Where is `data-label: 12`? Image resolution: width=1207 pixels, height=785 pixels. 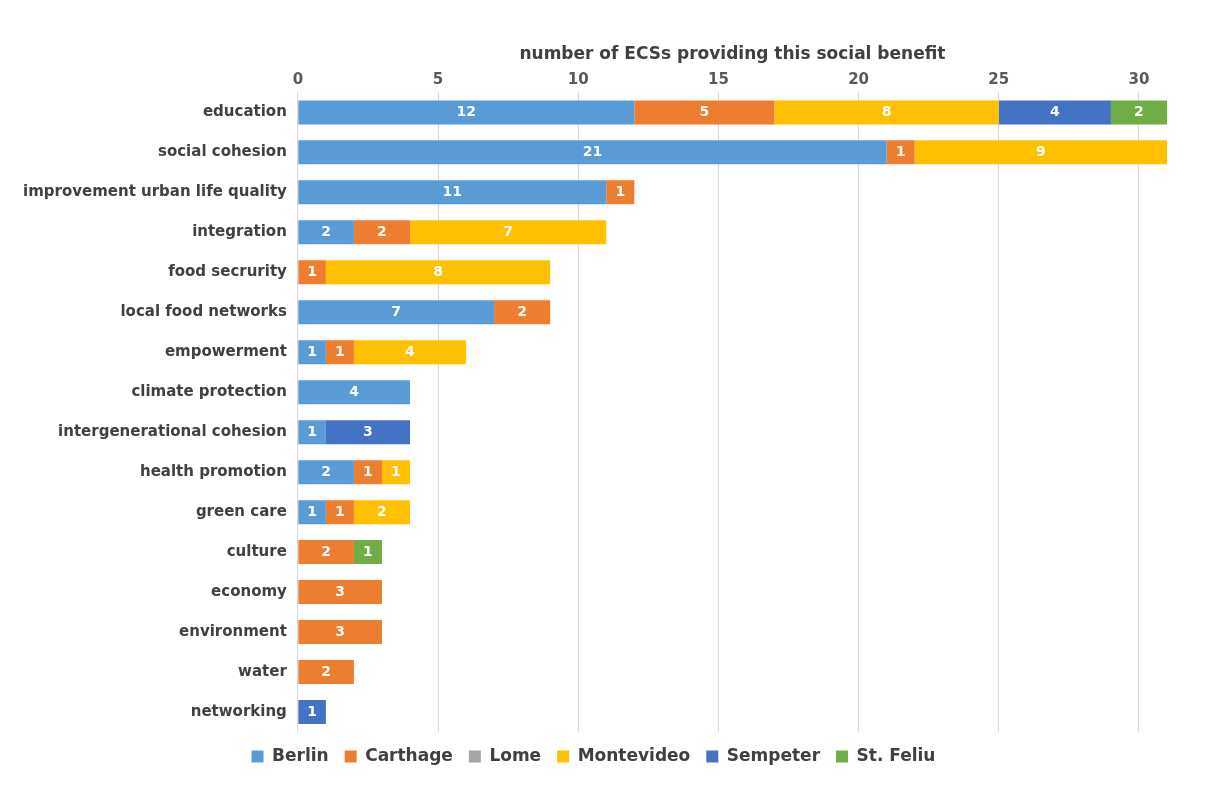
data-label: 12 is located at coordinates (466, 111).